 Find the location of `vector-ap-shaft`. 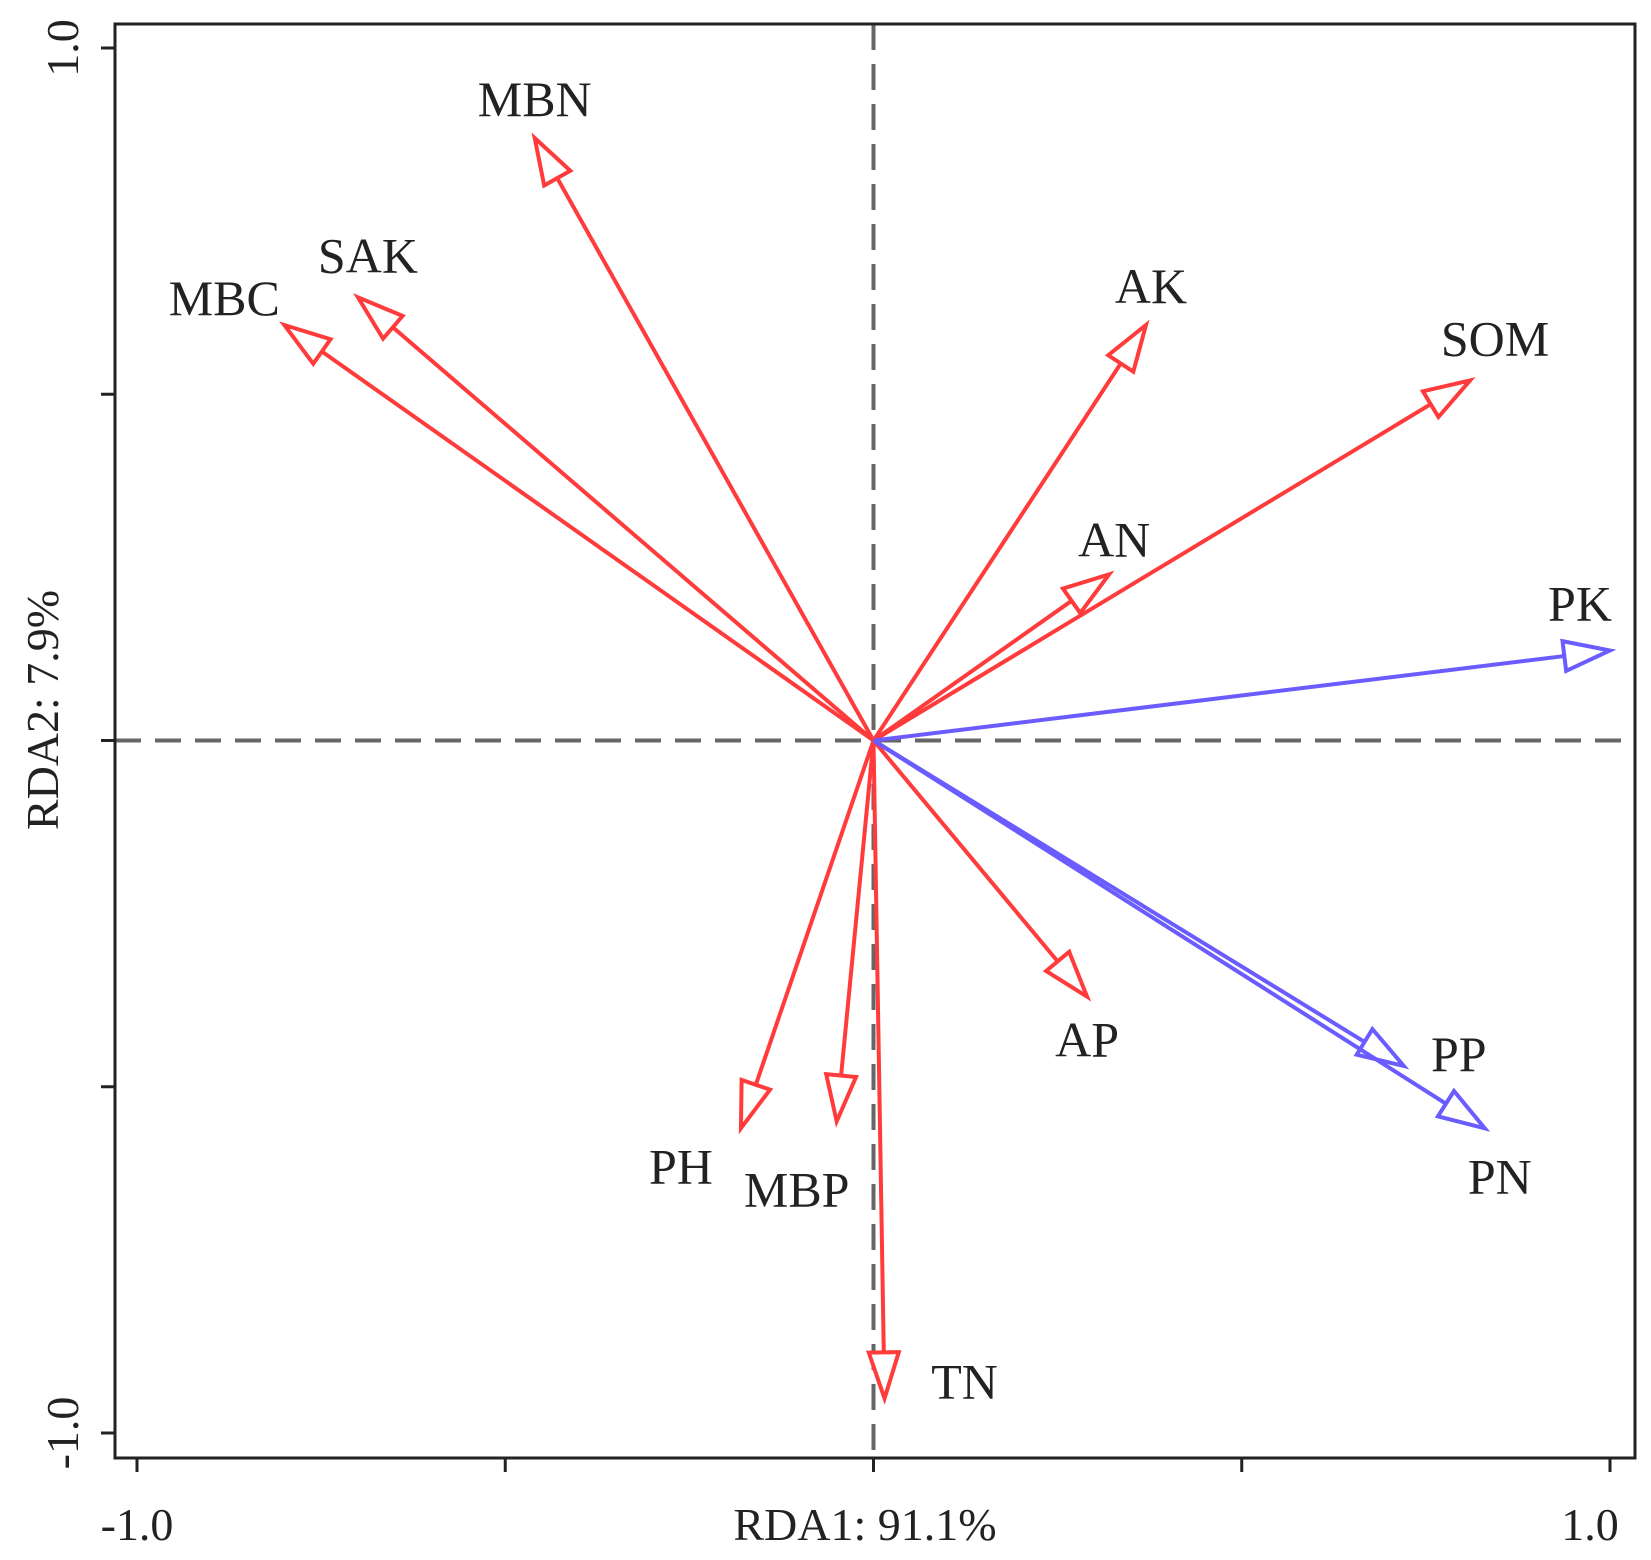

vector-ap-shaft is located at coordinates (965, 851).